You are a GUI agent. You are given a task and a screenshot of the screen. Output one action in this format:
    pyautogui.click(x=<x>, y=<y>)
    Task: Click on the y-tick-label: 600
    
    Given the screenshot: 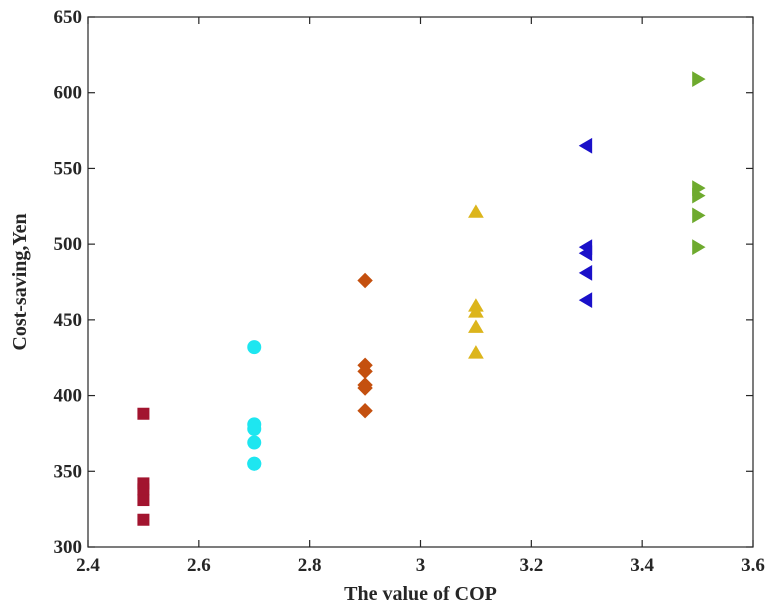 What is the action you would take?
    pyautogui.click(x=68, y=93)
    